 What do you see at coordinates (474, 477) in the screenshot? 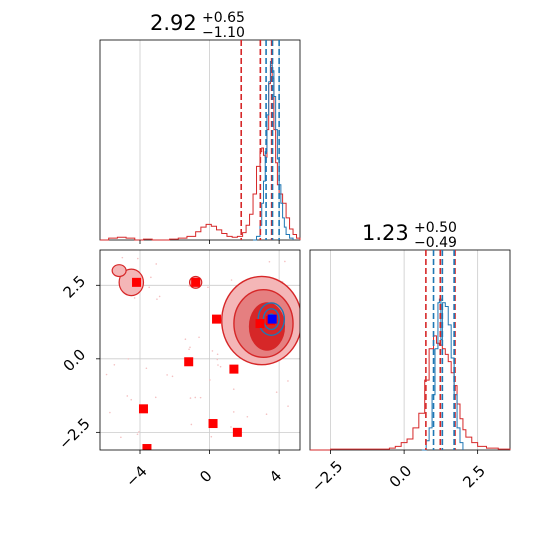
I see `param2-xtick-label-2: 2.5` at bounding box center [474, 477].